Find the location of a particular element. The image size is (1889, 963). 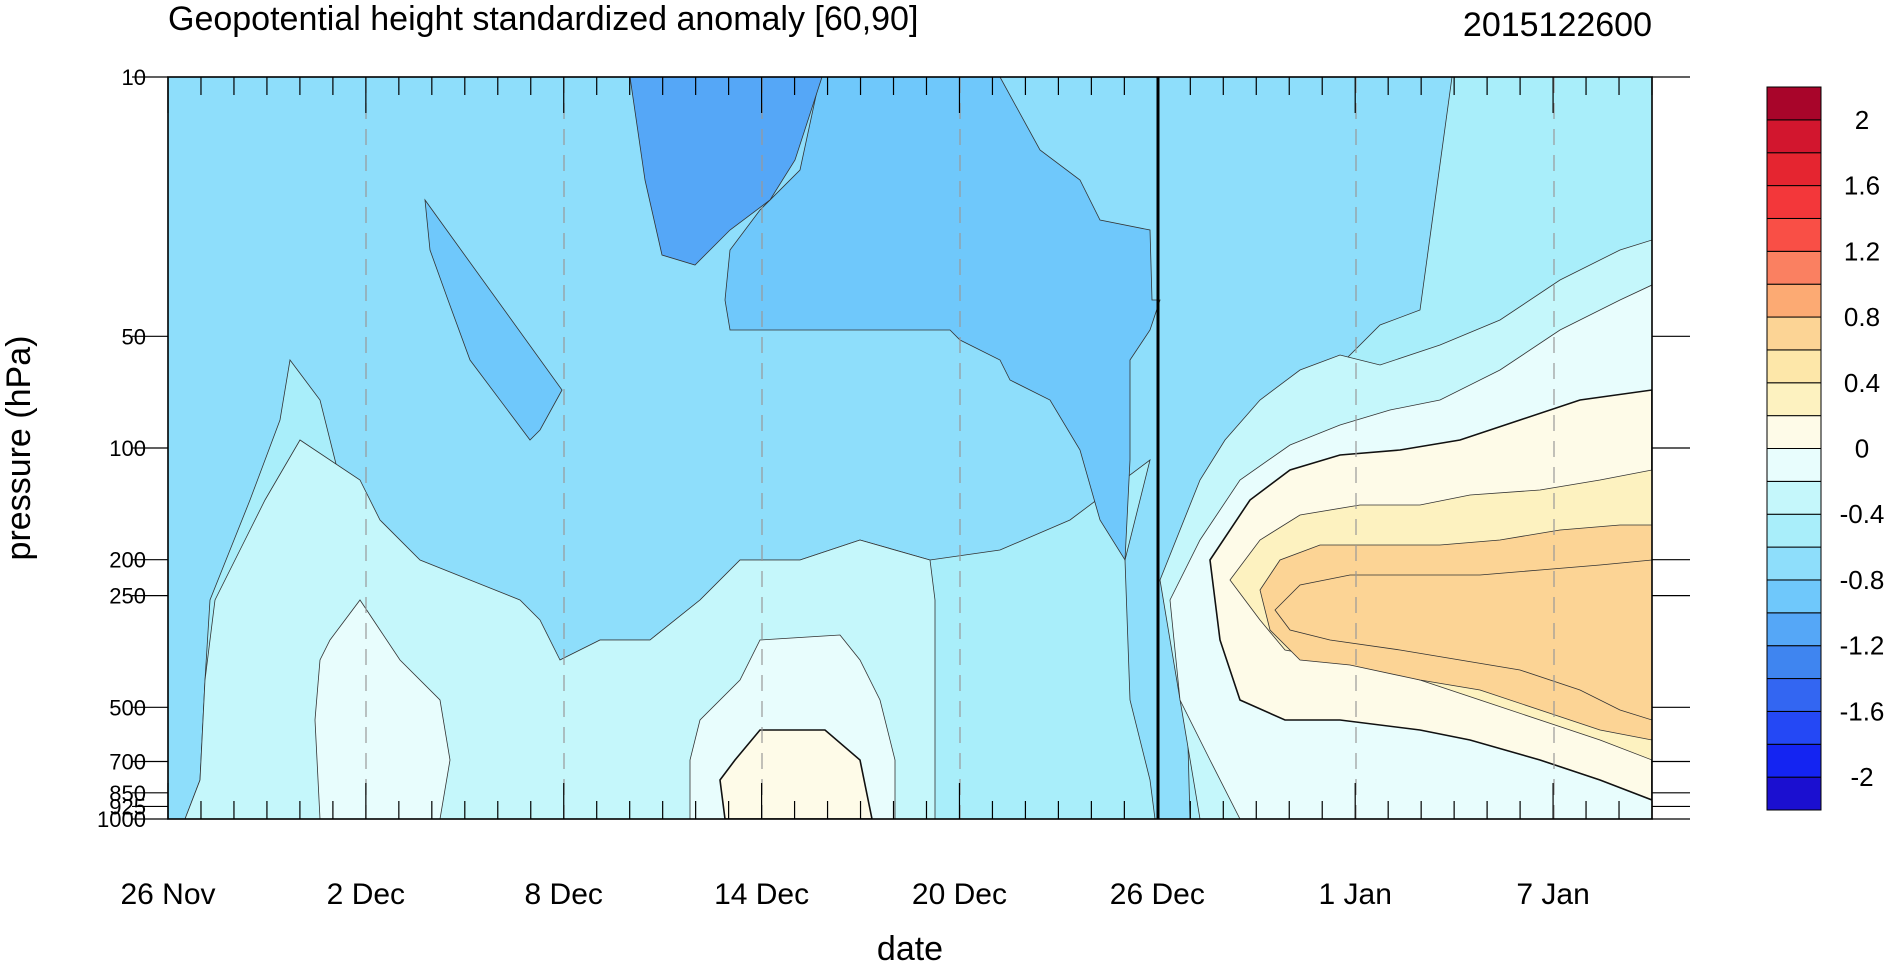

y-tick-label: 200 is located at coordinates (127, 560).